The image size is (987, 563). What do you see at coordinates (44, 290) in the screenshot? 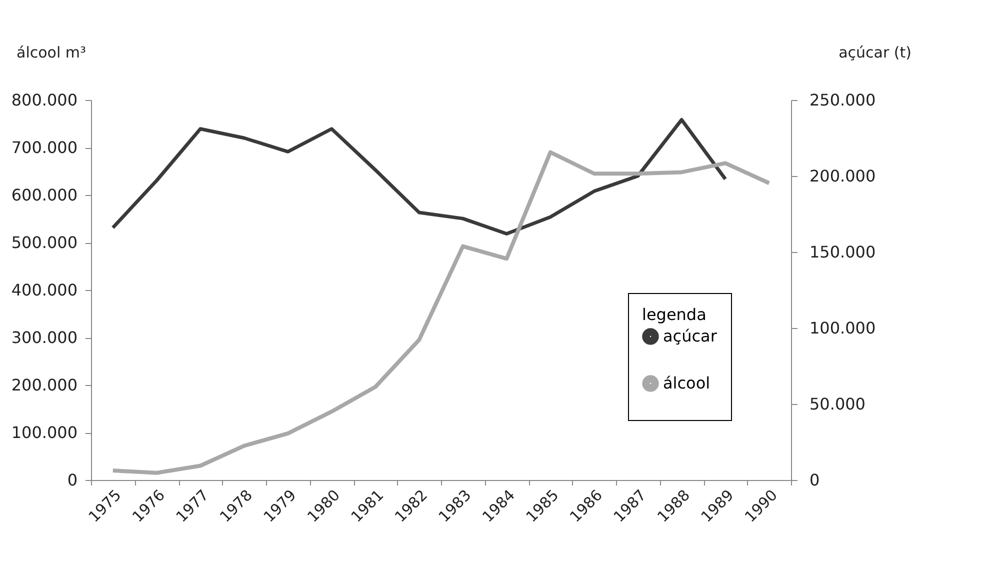
I see `y-tick-label: 400.000` at bounding box center [44, 290].